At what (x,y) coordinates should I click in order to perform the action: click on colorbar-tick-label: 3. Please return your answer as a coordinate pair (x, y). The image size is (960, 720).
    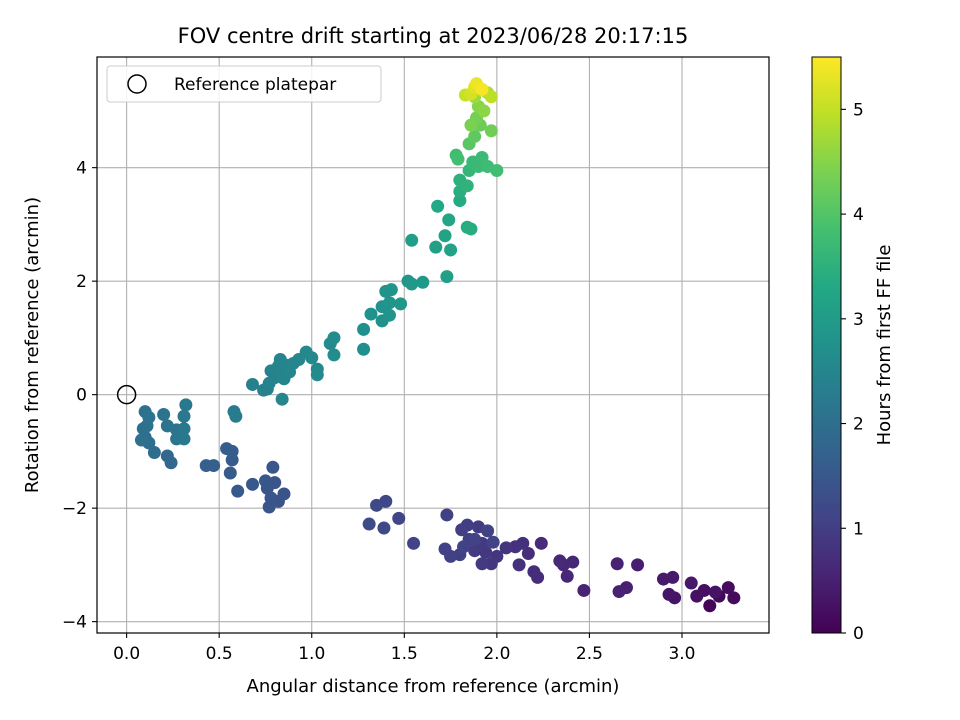
    Looking at the image, I should click on (858, 320).